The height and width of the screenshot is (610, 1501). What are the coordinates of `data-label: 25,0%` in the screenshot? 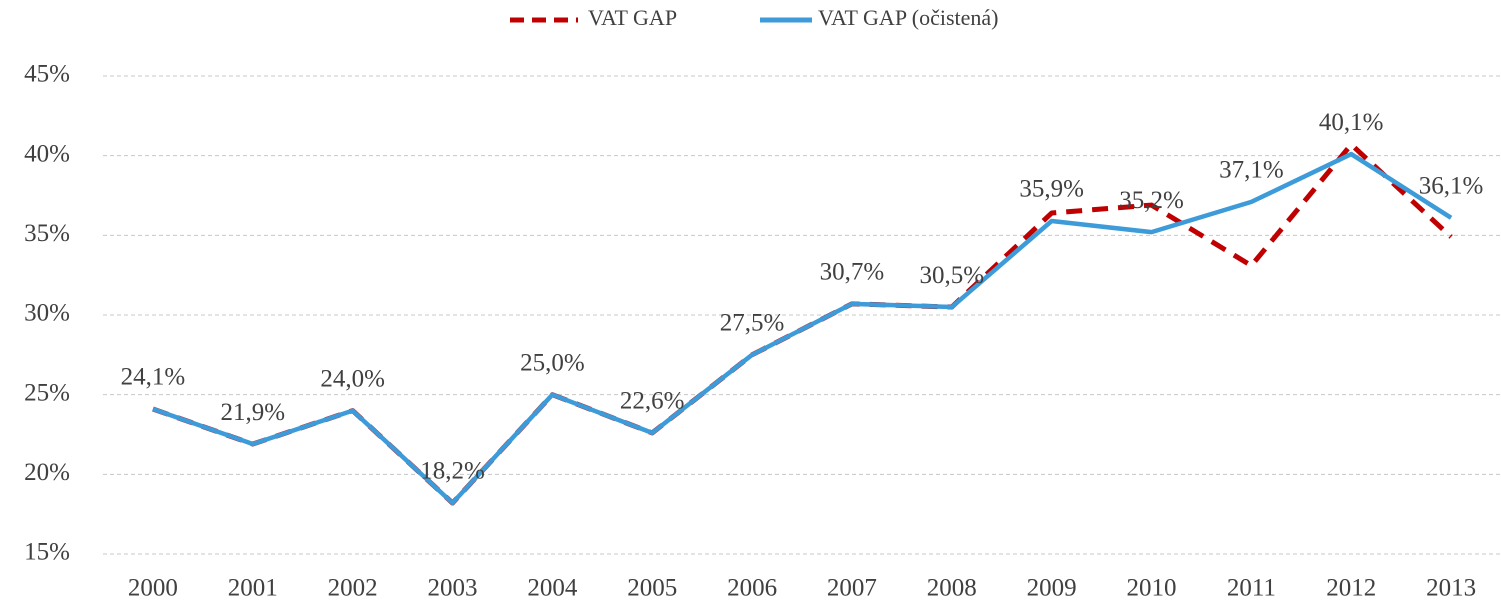 It's located at (552, 362).